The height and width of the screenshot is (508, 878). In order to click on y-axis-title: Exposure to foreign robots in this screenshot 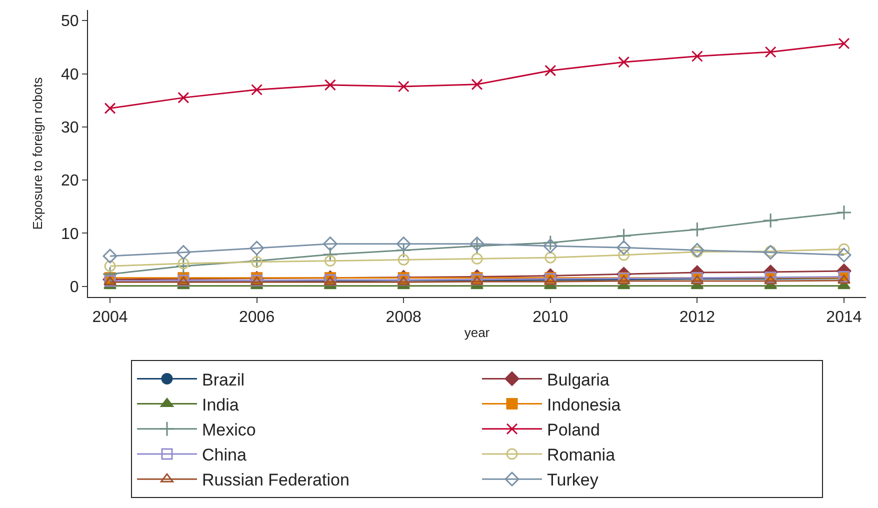, I will do `click(37, 153)`.